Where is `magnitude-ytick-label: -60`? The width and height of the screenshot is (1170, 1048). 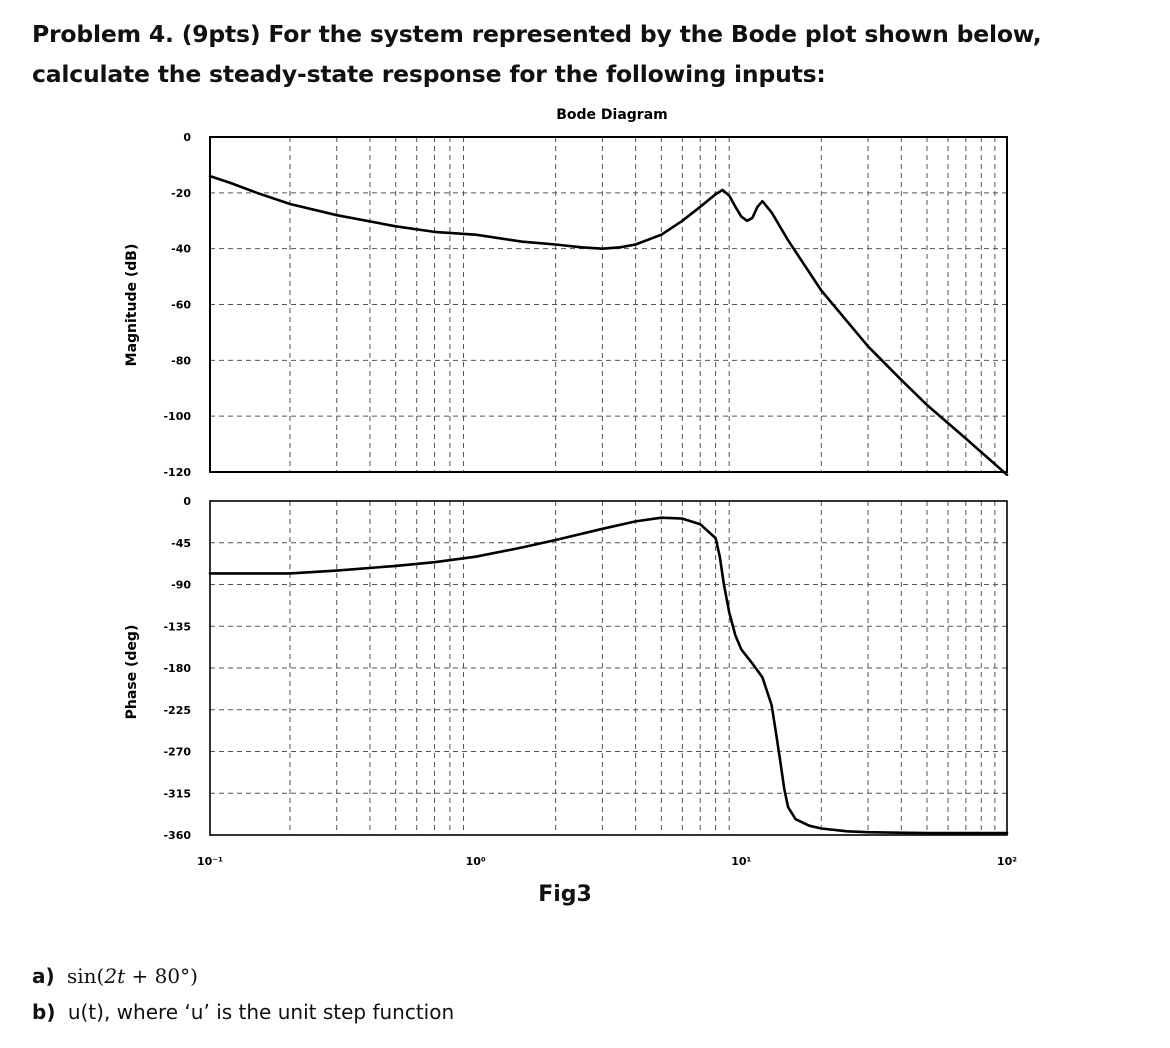 magnitude-ytick-label: -60 is located at coordinates (181, 305).